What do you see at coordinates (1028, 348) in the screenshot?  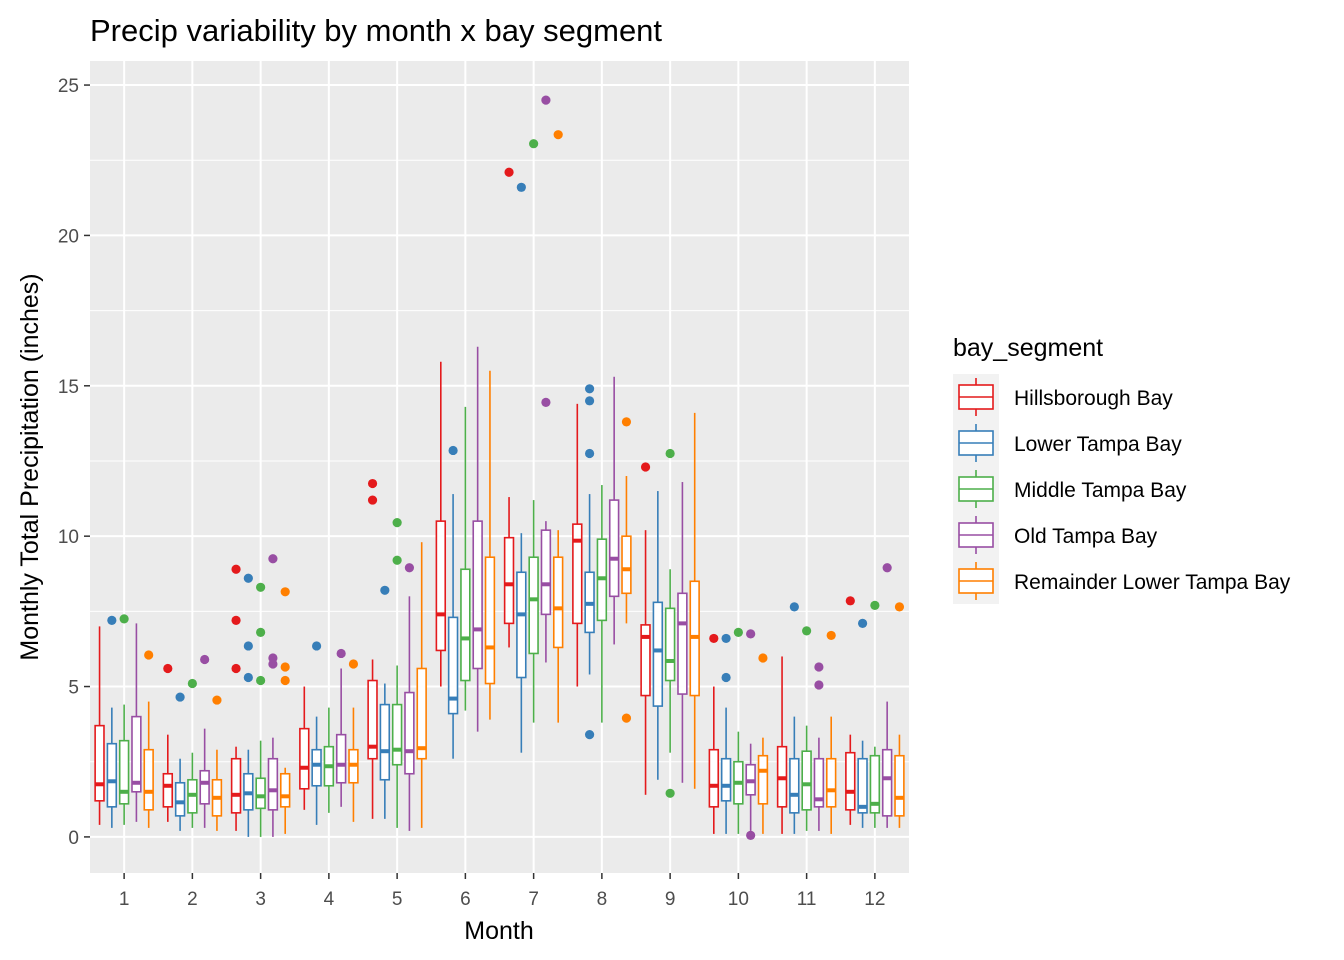 I see `legend-title: bay_segment` at bounding box center [1028, 348].